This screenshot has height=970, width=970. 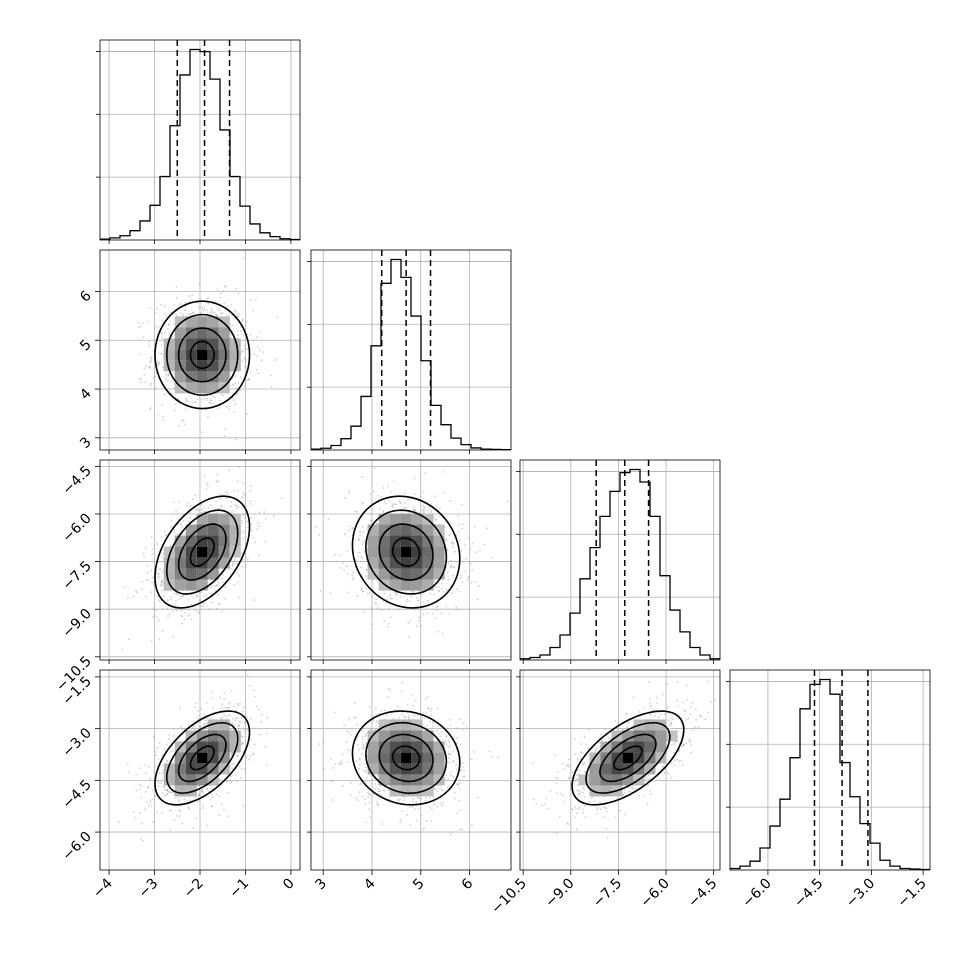 What do you see at coordinates (620, 564) in the screenshot?
I see `histogram-step-line` at bounding box center [620, 564].